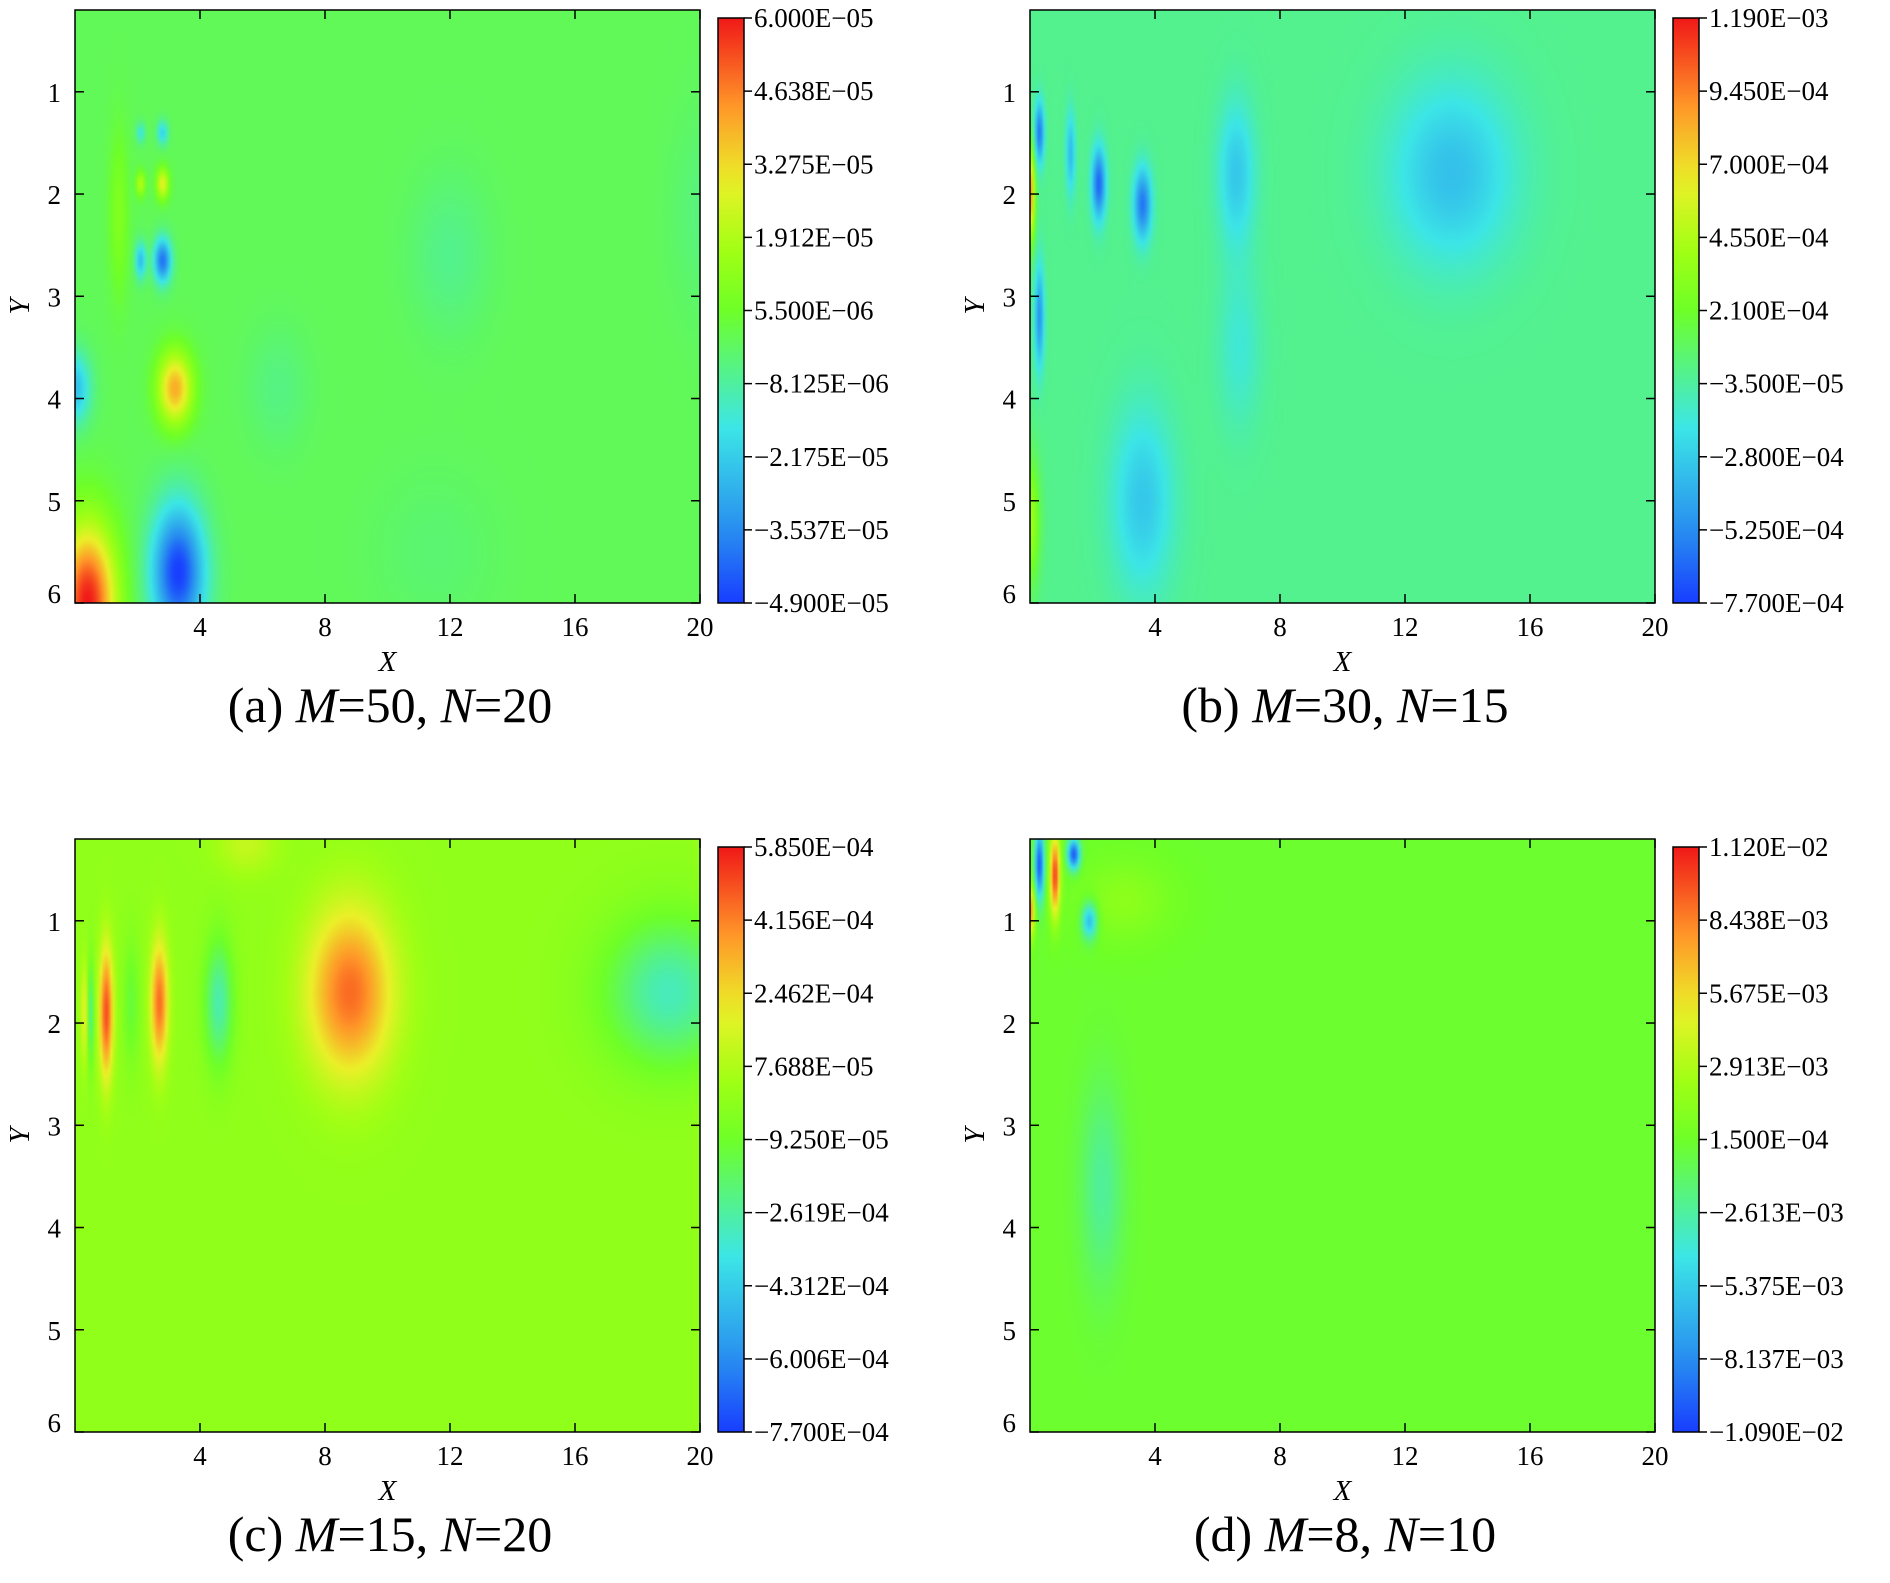  Describe the element at coordinates (1769, 91) in the screenshot. I see `colorbar-tick-label: 9.450E−04` at that location.